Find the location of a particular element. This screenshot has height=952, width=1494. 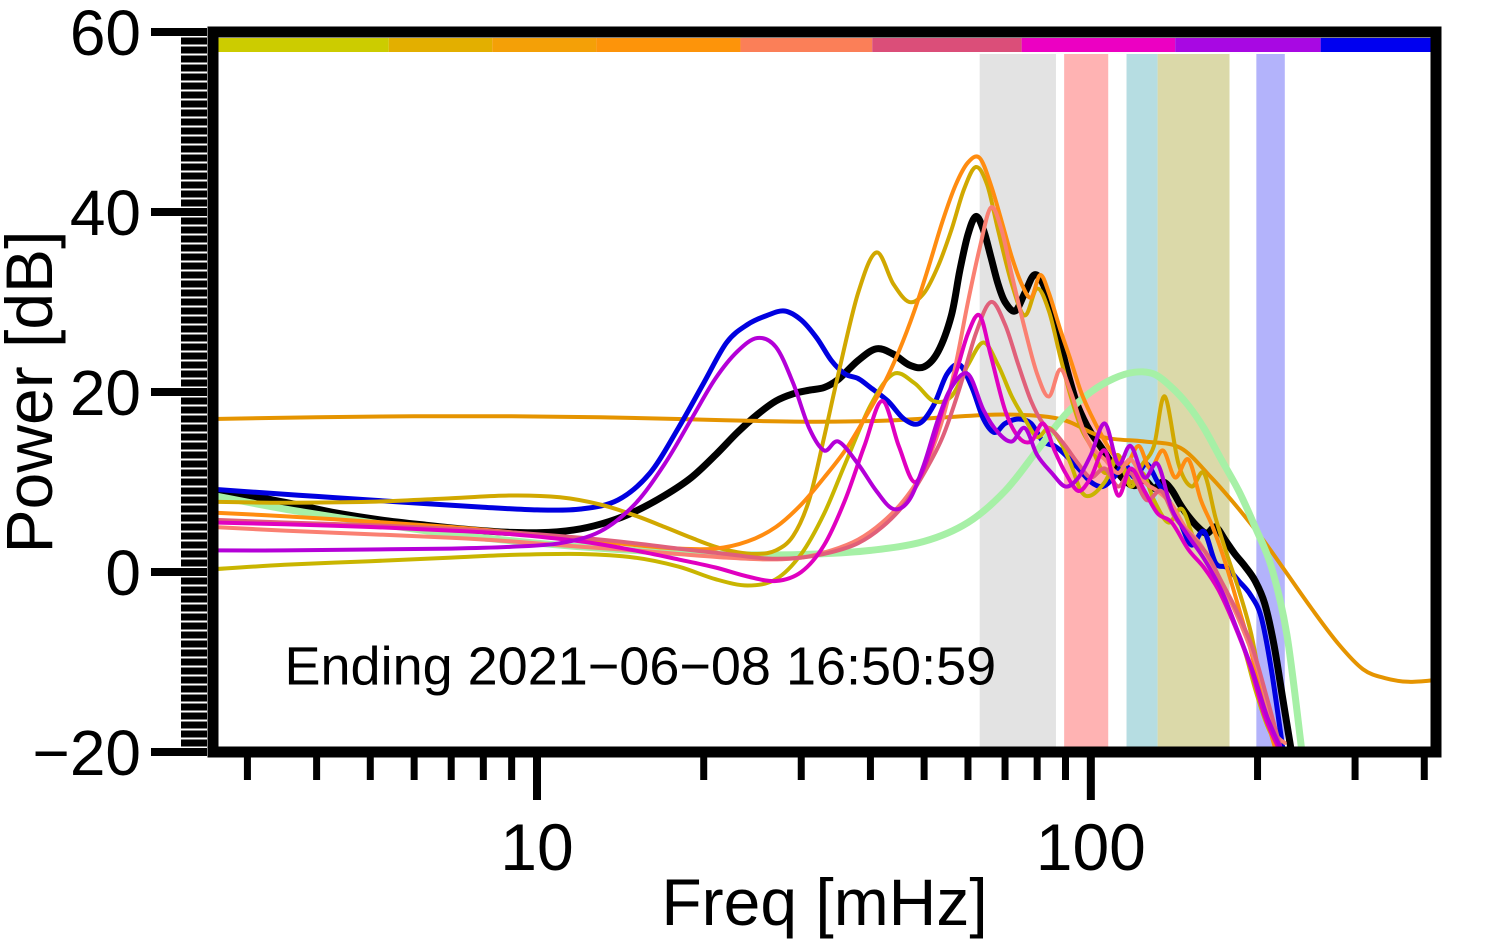

band-purple is located at coordinates (1270, 403).